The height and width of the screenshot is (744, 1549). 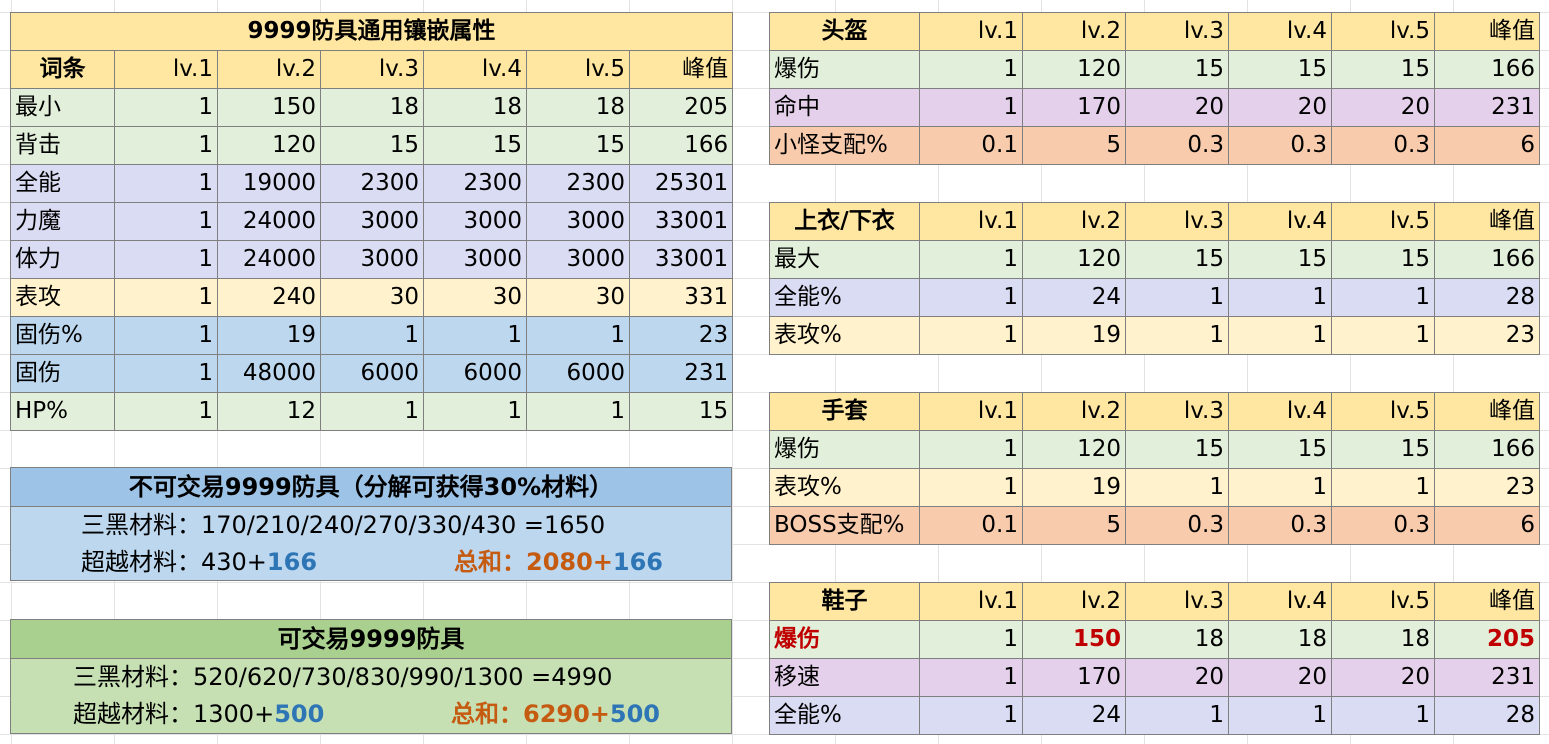 I want to click on value-cell: 20, so click(x=1177, y=677).